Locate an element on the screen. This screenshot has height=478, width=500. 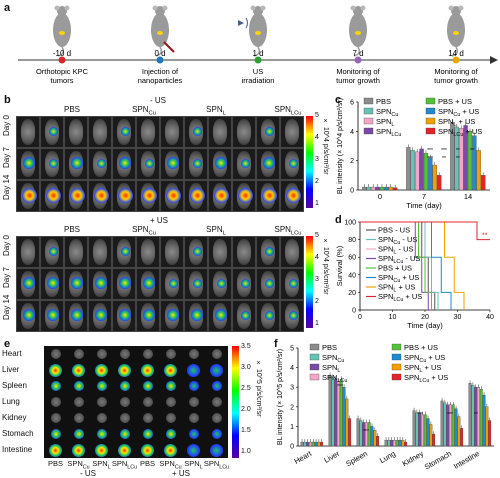
colorbar-tick: 3 is located at coordinates (317, 279).